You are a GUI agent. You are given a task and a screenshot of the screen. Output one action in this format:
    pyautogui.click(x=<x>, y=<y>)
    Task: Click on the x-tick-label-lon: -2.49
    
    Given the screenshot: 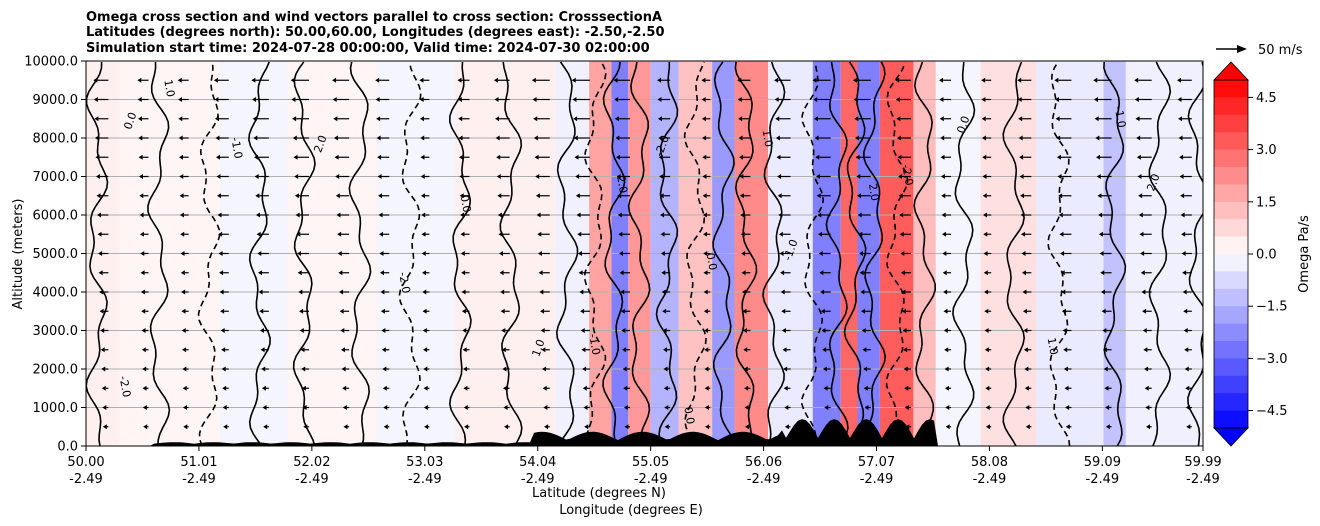 What is the action you would take?
    pyautogui.click(x=1203, y=479)
    